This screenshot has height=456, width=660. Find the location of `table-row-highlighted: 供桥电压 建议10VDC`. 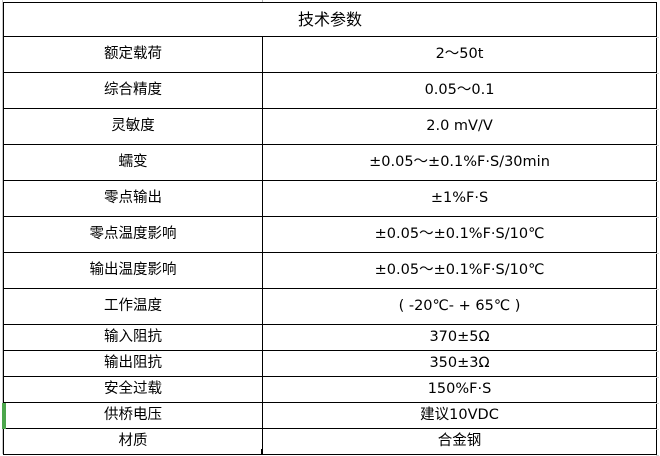

table-row-highlighted: 供桥电压 建议10VDC is located at coordinates (330, 415).